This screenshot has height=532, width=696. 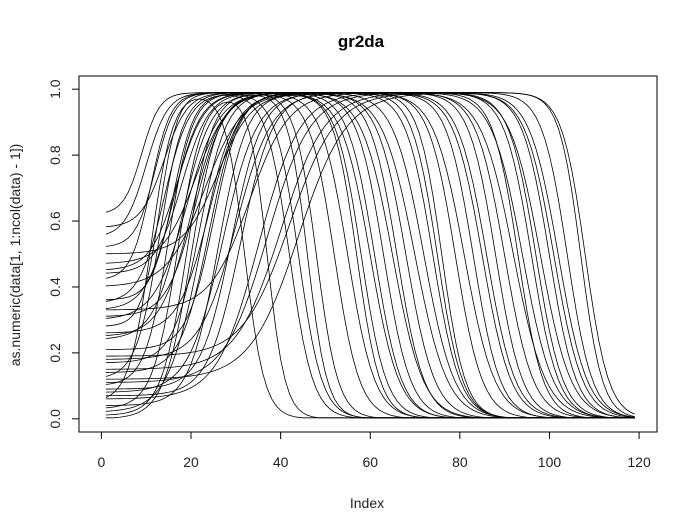 I want to click on y-tick-label: 0.0, so click(x=55, y=419).